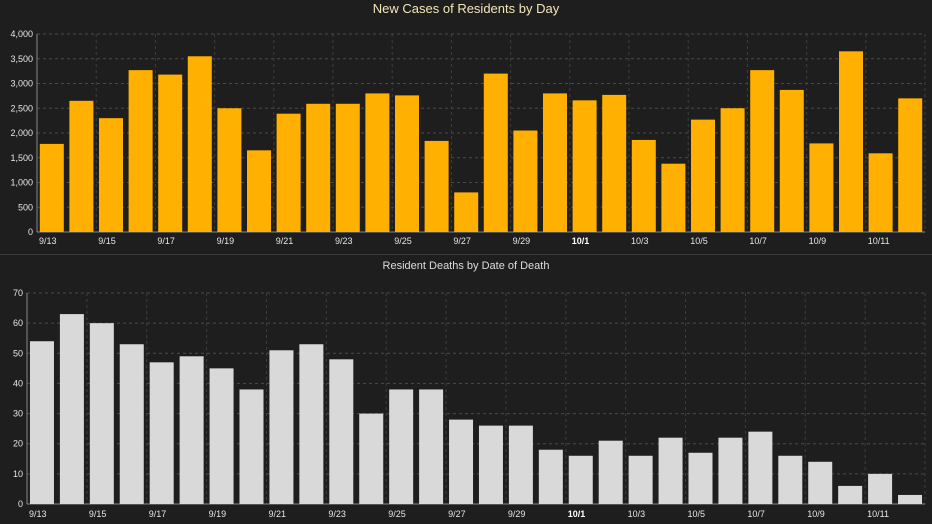 This screenshot has height=524, width=932. Describe the element at coordinates (466, 254) in the screenshot. I see `chart-divider` at that location.